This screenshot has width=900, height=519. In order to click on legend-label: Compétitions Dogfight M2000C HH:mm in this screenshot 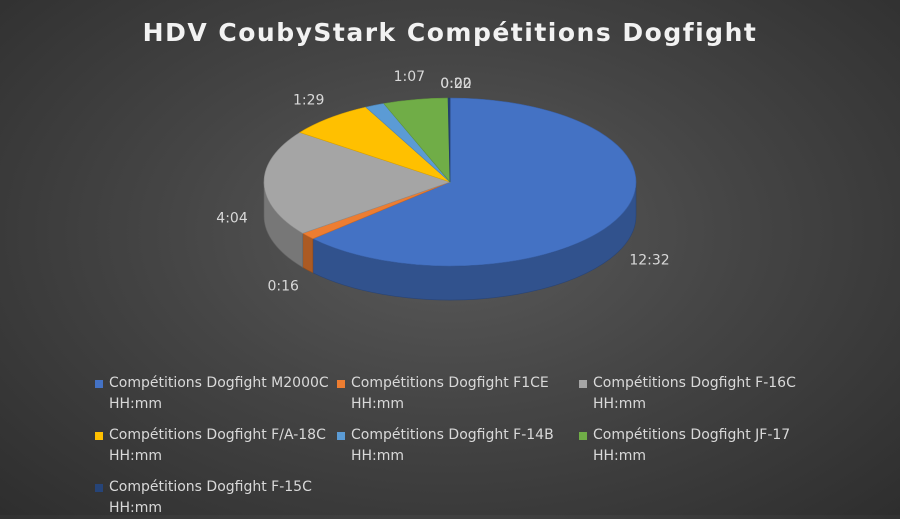, I will do `click(219, 393)`.